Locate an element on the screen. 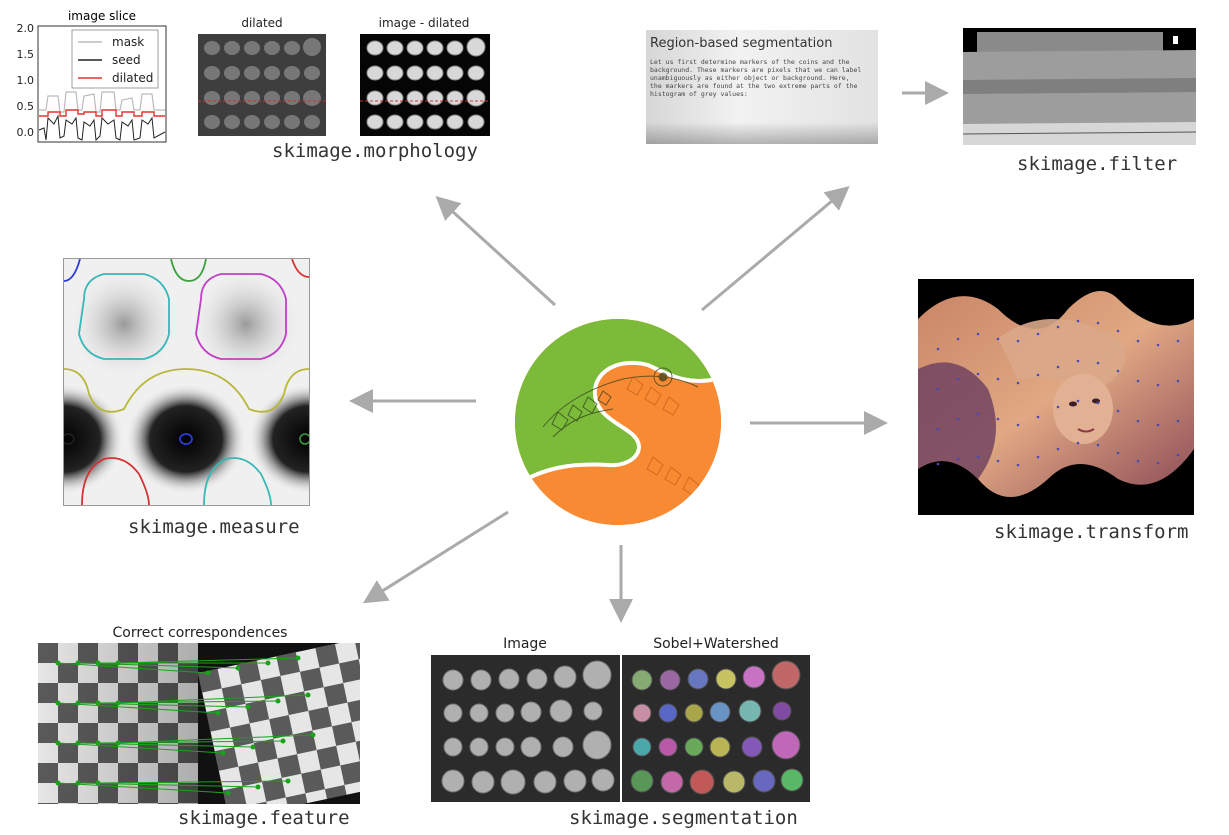 The height and width of the screenshot is (835, 1229). arrow-to-morphology is located at coordinates (496, 251).